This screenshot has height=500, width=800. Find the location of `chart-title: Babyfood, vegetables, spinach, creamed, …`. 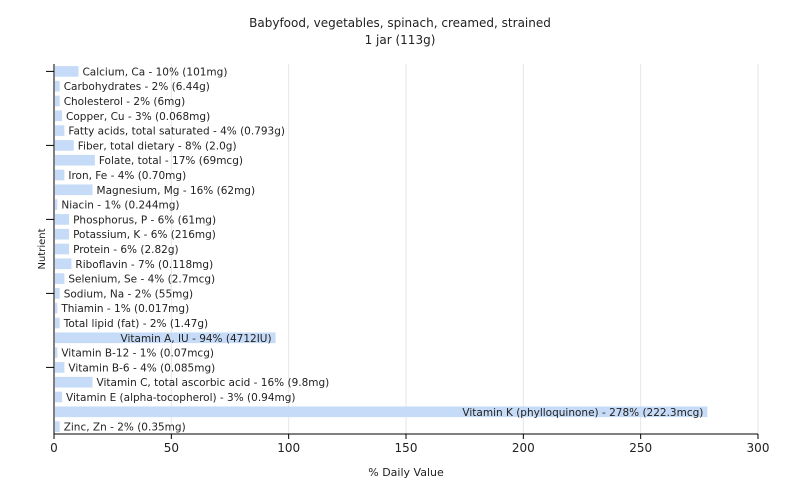

chart-title: Babyfood, vegetables, spinach, creamed, … is located at coordinates (400, 23).